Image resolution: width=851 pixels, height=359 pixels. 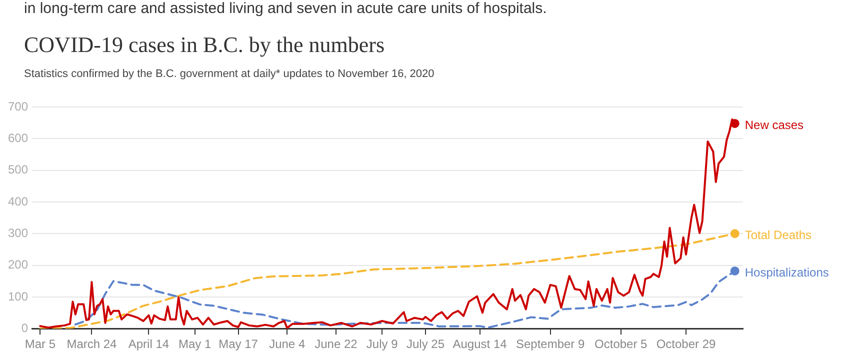 I want to click on y-tick-label: 400, so click(x=18, y=201).